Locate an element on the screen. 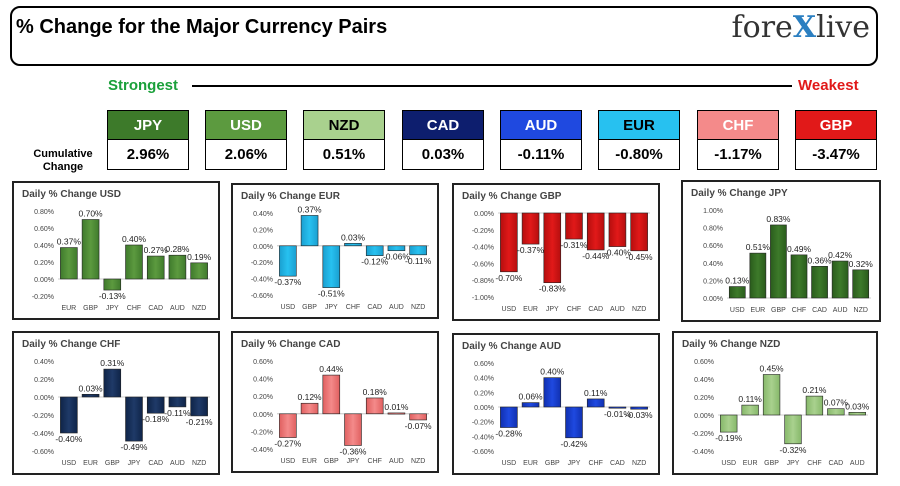 The image size is (900, 486). y-tick-label: 0.60% is located at coordinates (484, 364).